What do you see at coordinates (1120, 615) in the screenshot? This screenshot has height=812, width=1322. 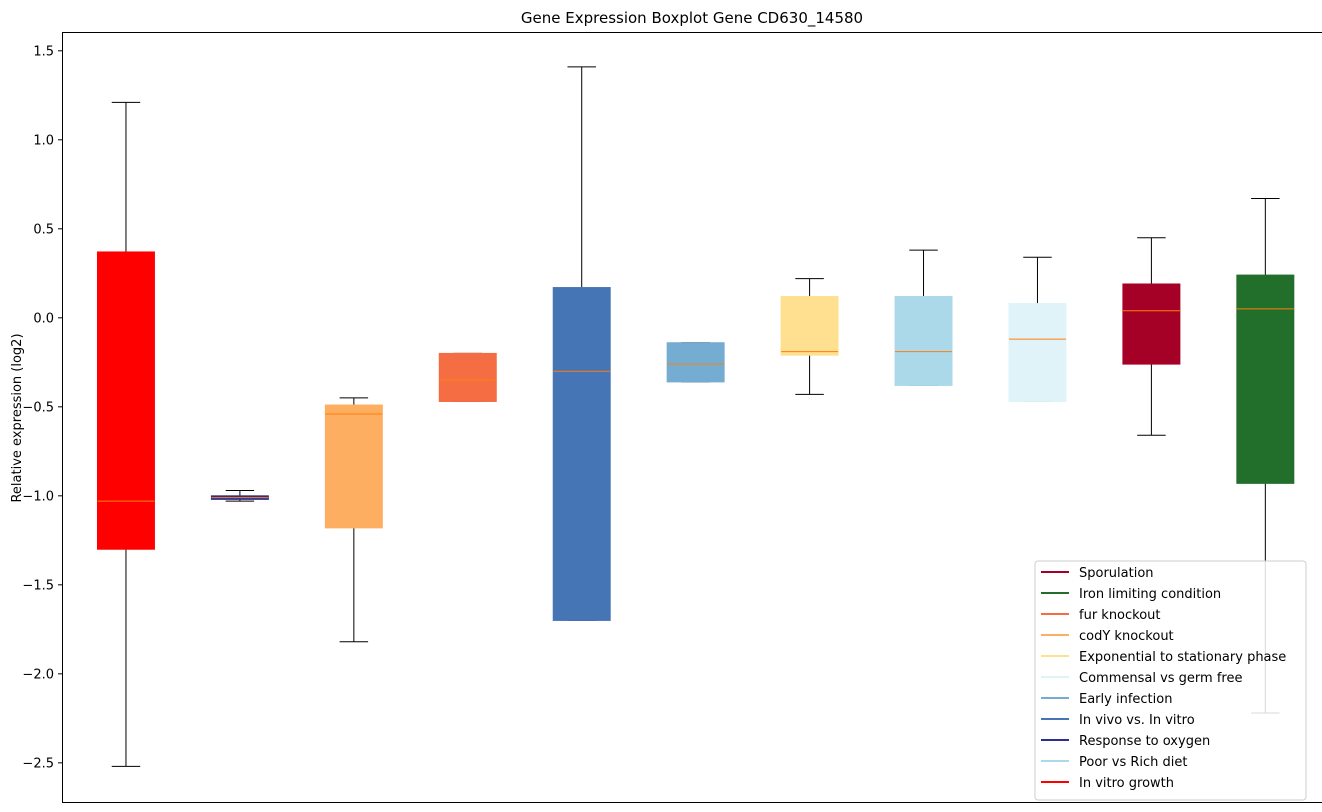 I see `legend-label: fur knockout` at bounding box center [1120, 615].